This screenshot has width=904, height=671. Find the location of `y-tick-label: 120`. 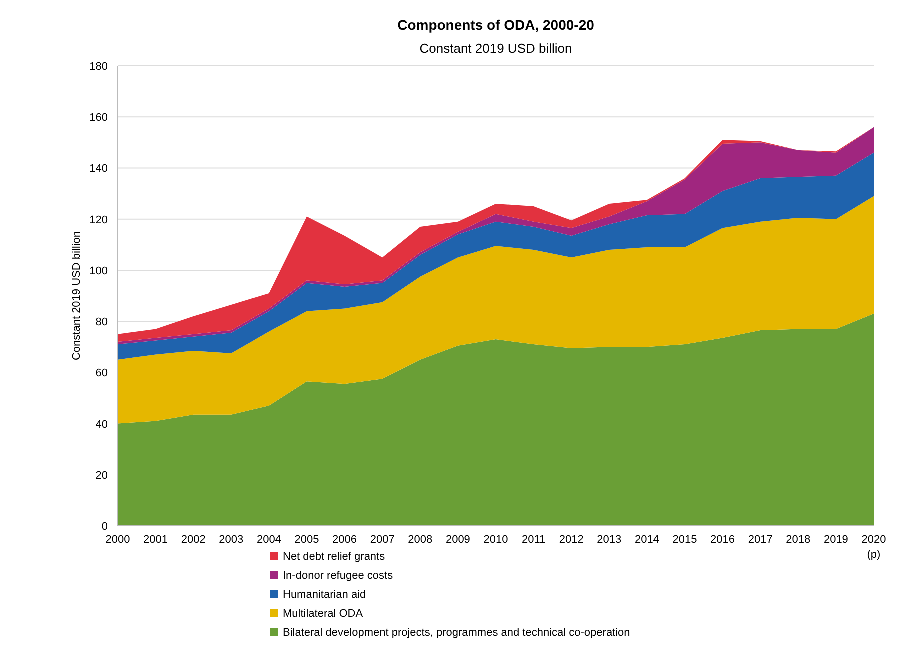

y-tick-label: 120 is located at coordinates (99, 220).